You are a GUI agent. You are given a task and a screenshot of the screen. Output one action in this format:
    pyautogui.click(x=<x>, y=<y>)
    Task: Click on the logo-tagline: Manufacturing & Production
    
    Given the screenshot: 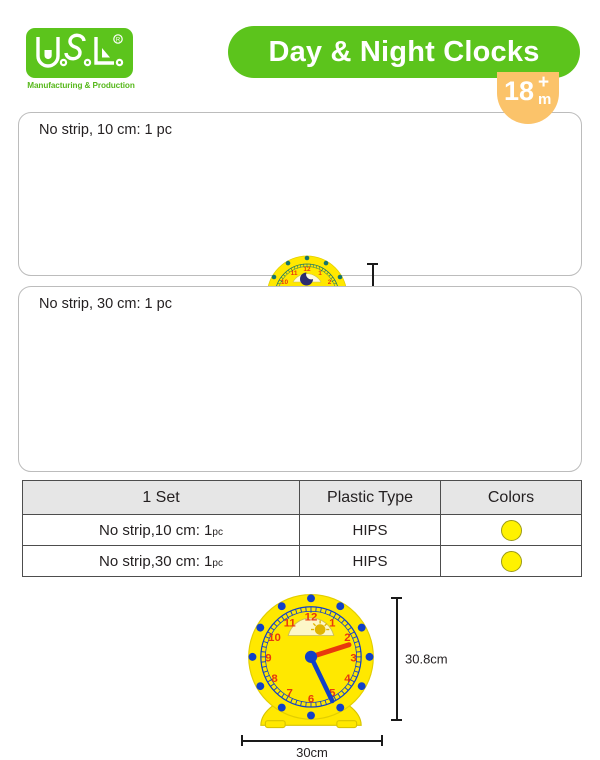 What is the action you would take?
    pyautogui.click(x=81, y=85)
    